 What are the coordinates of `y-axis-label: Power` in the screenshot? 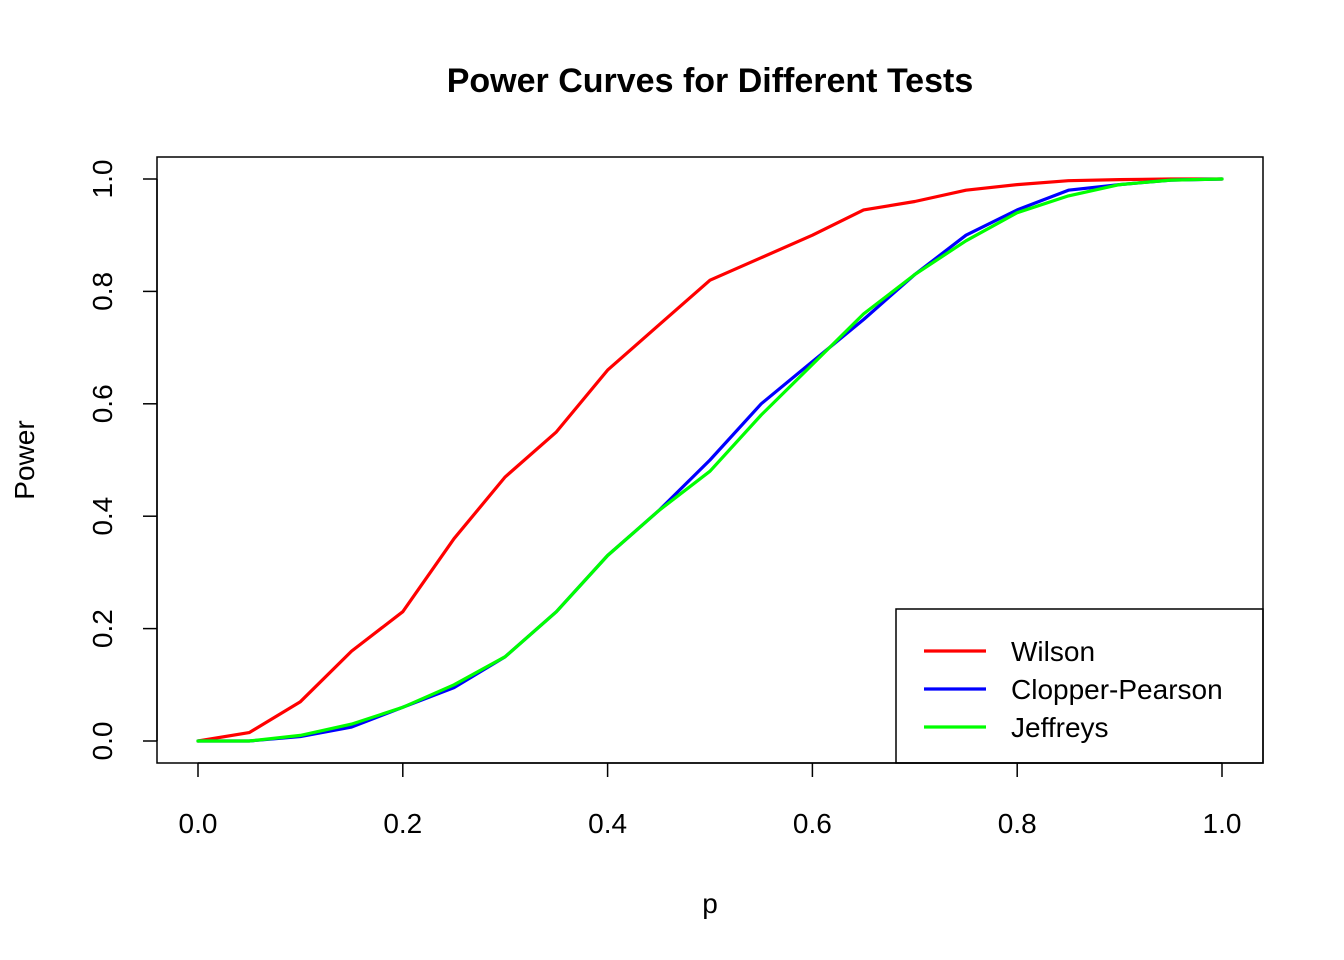 It's located at (24, 459).